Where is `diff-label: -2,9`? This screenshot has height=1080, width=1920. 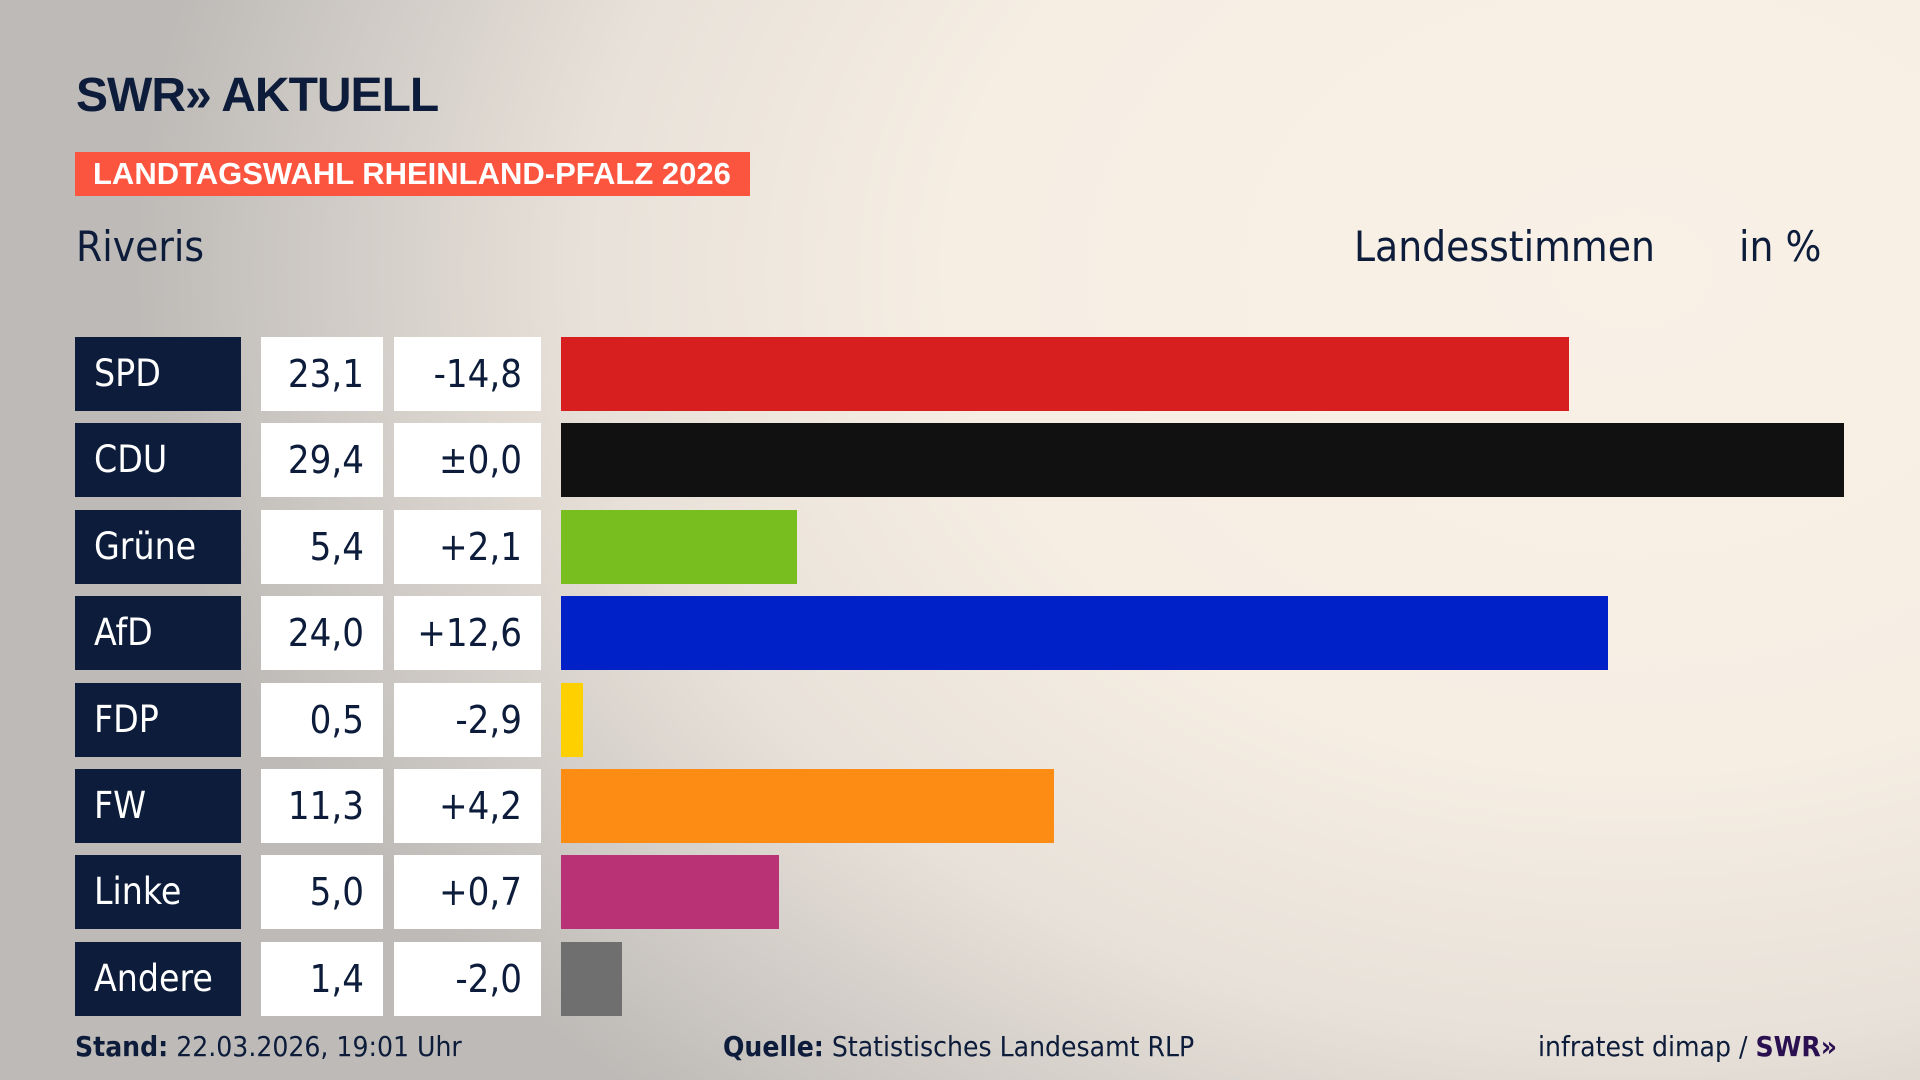
diff-label: -2,9 is located at coordinates (467, 719).